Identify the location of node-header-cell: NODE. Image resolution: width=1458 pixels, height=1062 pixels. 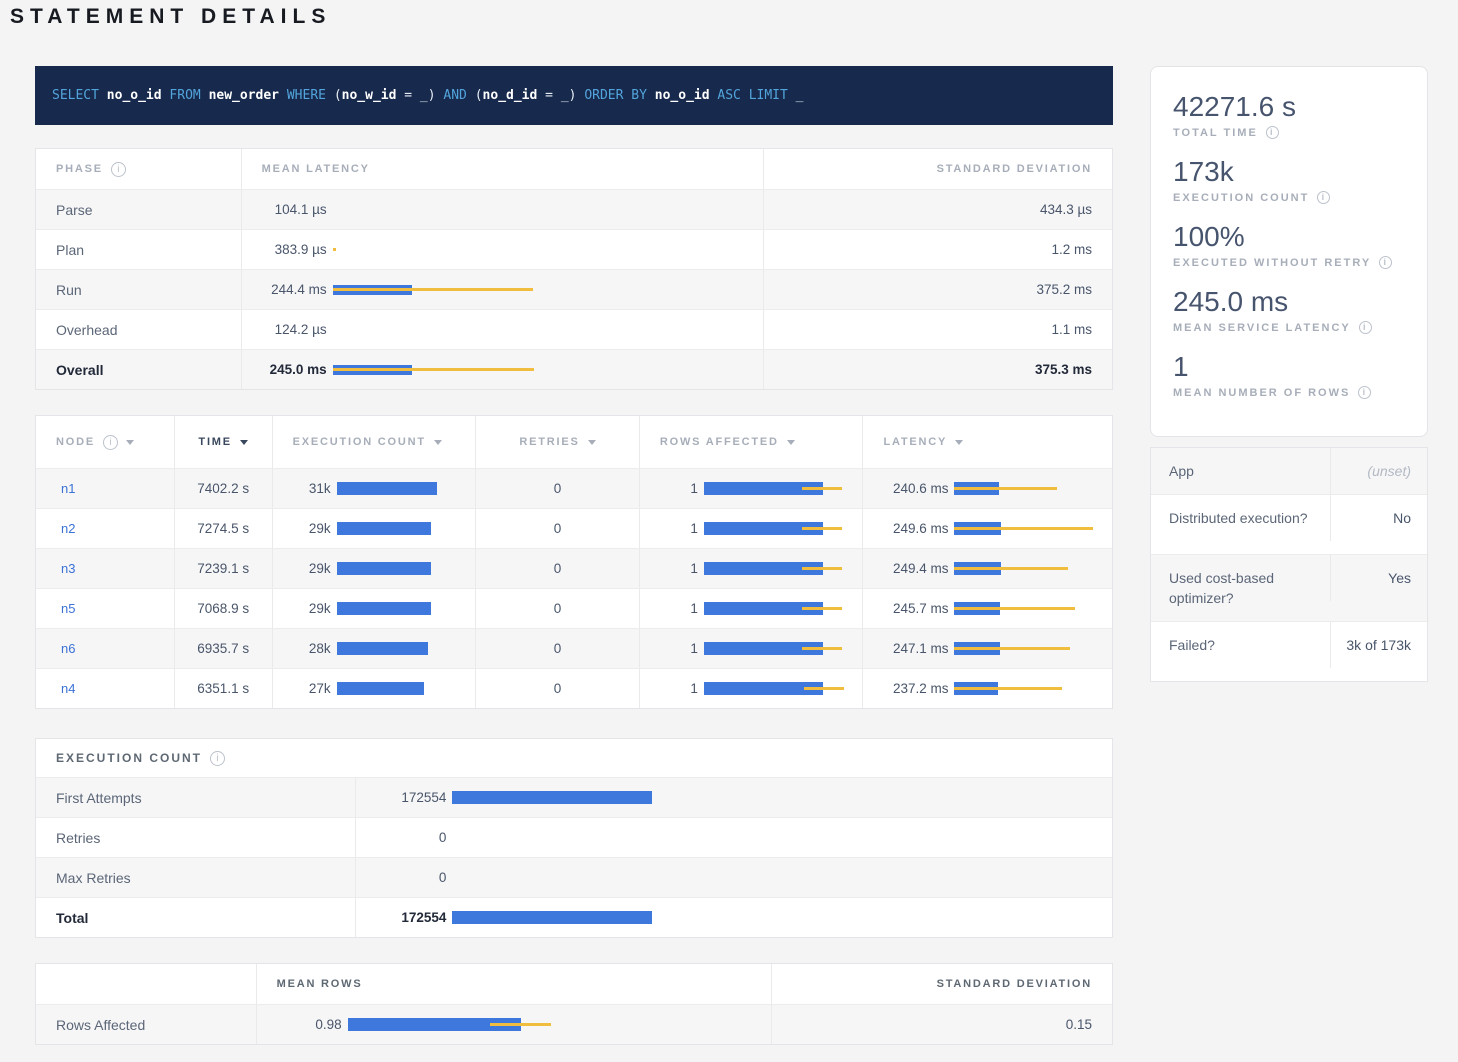
(105, 442).